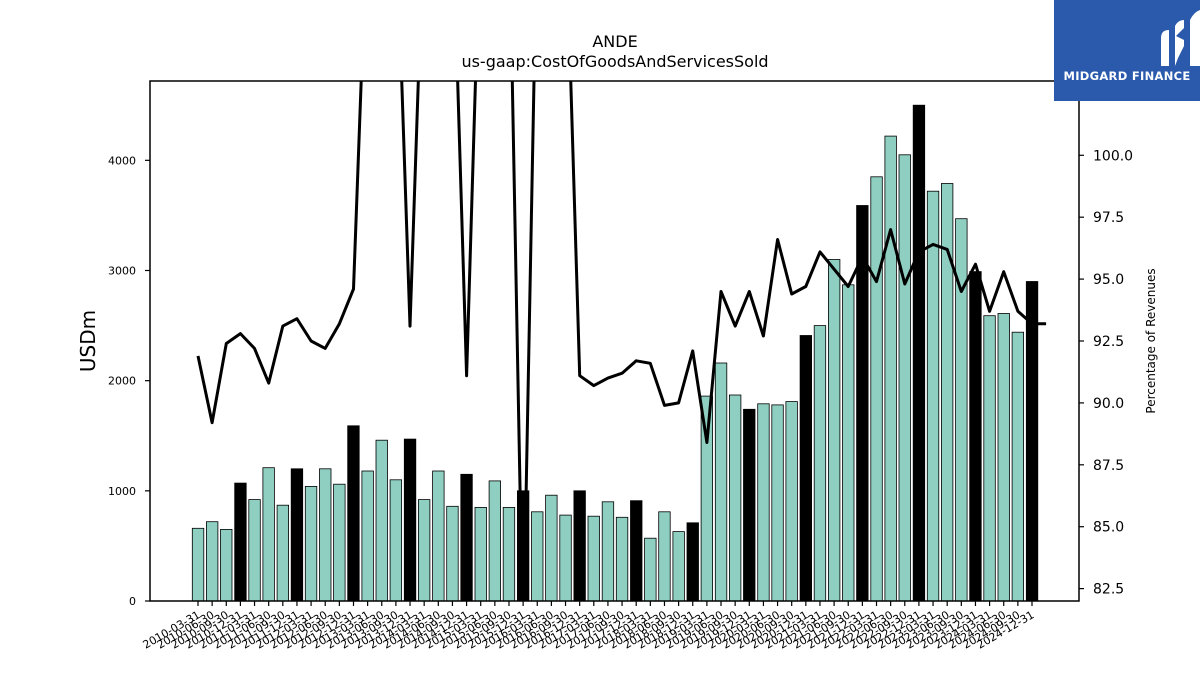 The image size is (1200, 675). I want to click on logo-mark-icon, so click(1180, 38).